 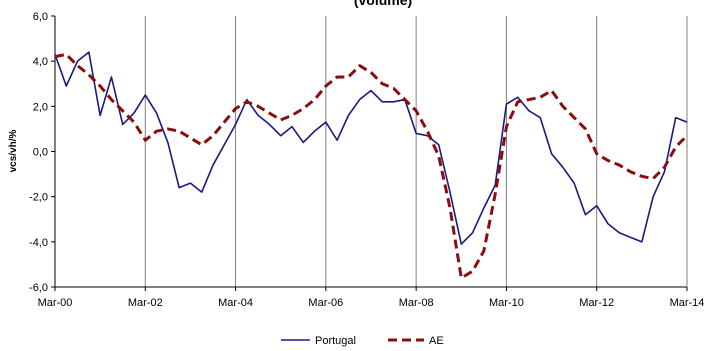 What do you see at coordinates (38, 198) in the screenshot?
I see `y-tick-label: -2,0` at bounding box center [38, 198].